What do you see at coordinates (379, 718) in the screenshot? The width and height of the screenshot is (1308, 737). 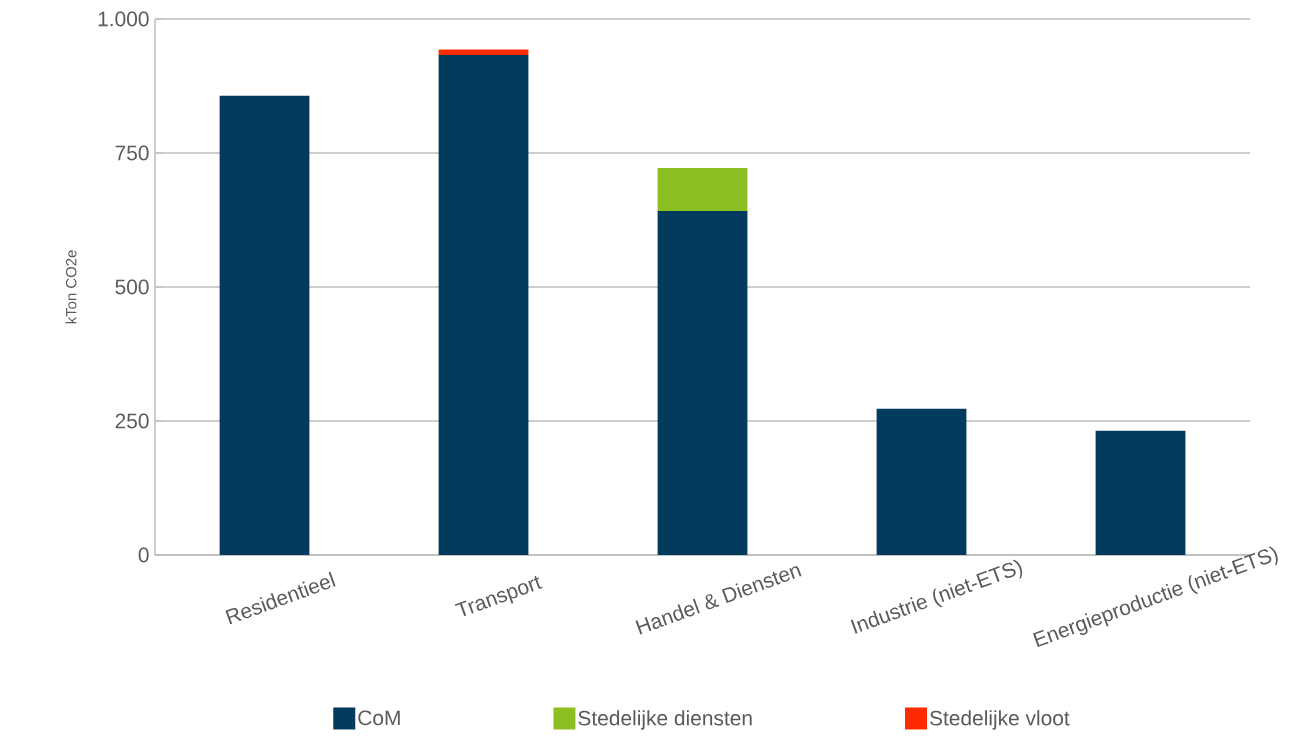 I see `legend-label: CoM` at bounding box center [379, 718].